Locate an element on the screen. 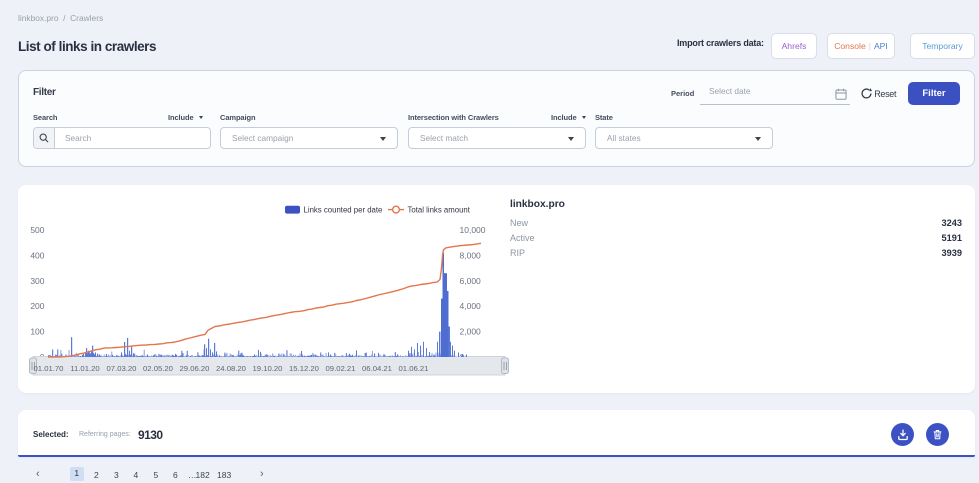  svg-text: 06.04.21 is located at coordinates (377, 368).